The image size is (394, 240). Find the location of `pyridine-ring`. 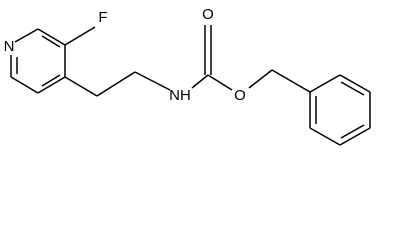

pyridine-ring is located at coordinates (38, 61).